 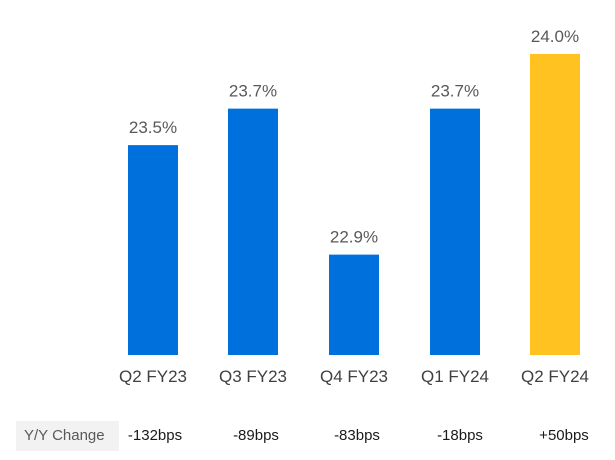 I want to click on bar-value-label: 22.9%, so click(x=354, y=237).